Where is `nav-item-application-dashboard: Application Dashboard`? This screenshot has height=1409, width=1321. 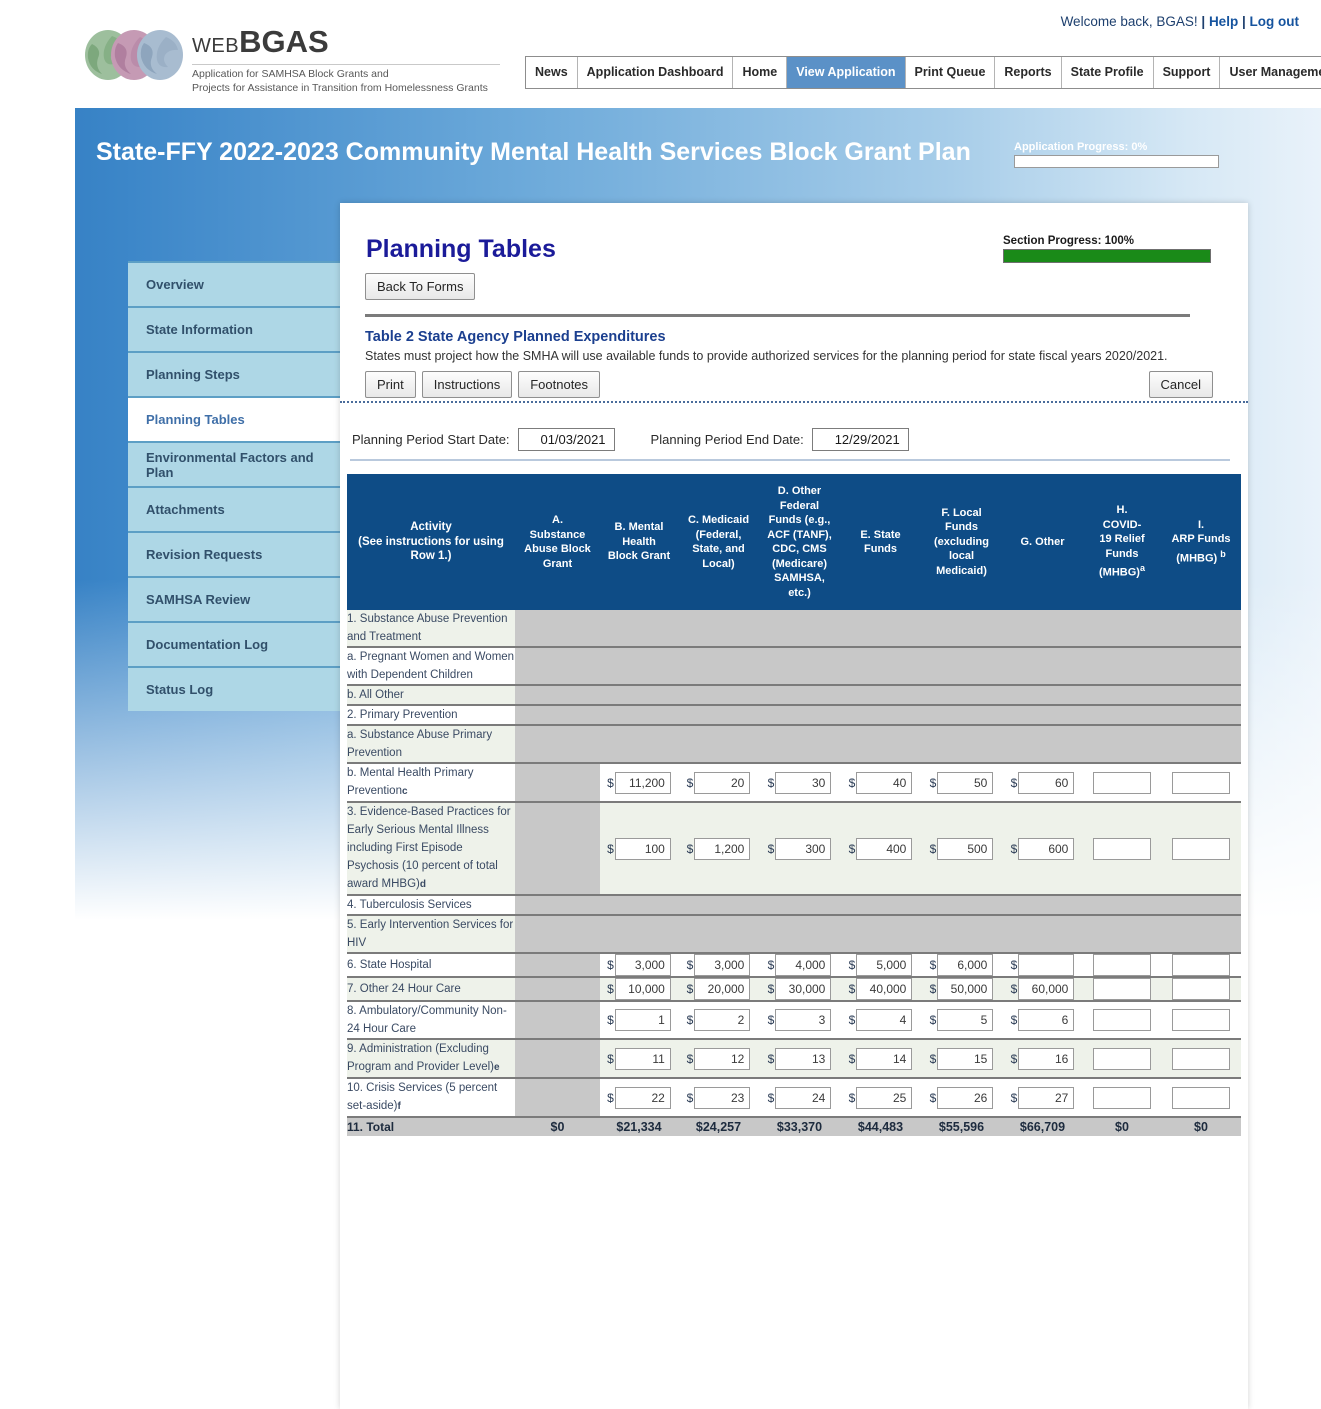 nav-item-application-dashboard: Application Dashboard is located at coordinates (656, 72).